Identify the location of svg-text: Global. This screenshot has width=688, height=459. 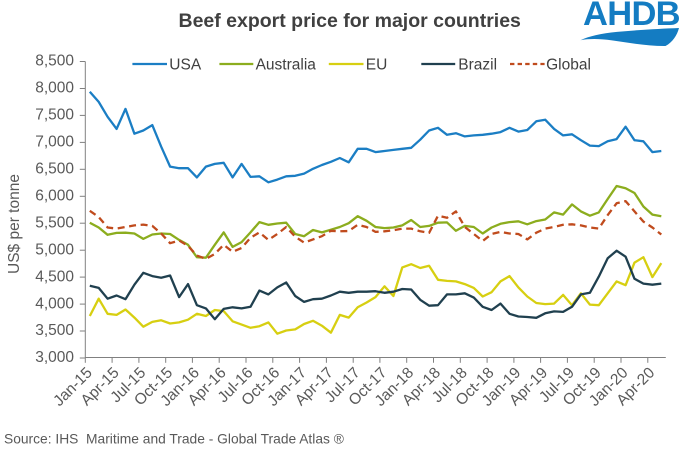
(568, 64).